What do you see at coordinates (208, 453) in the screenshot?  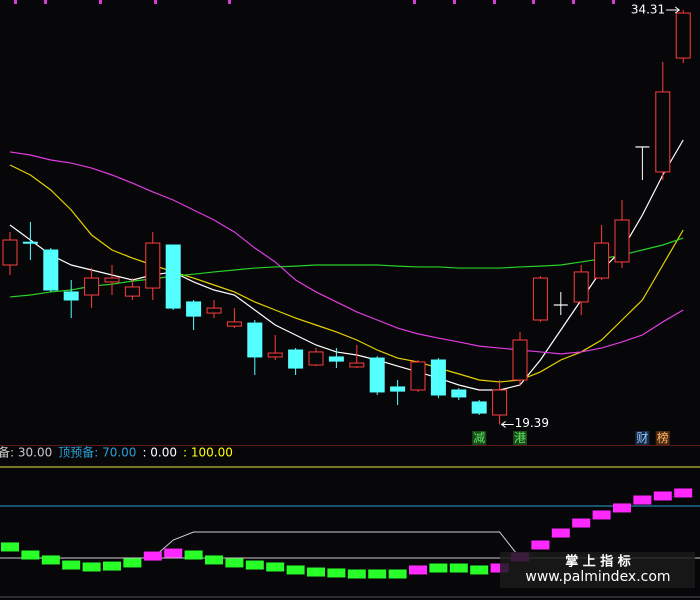 I see `legend-item: : 100.00` at bounding box center [208, 453].